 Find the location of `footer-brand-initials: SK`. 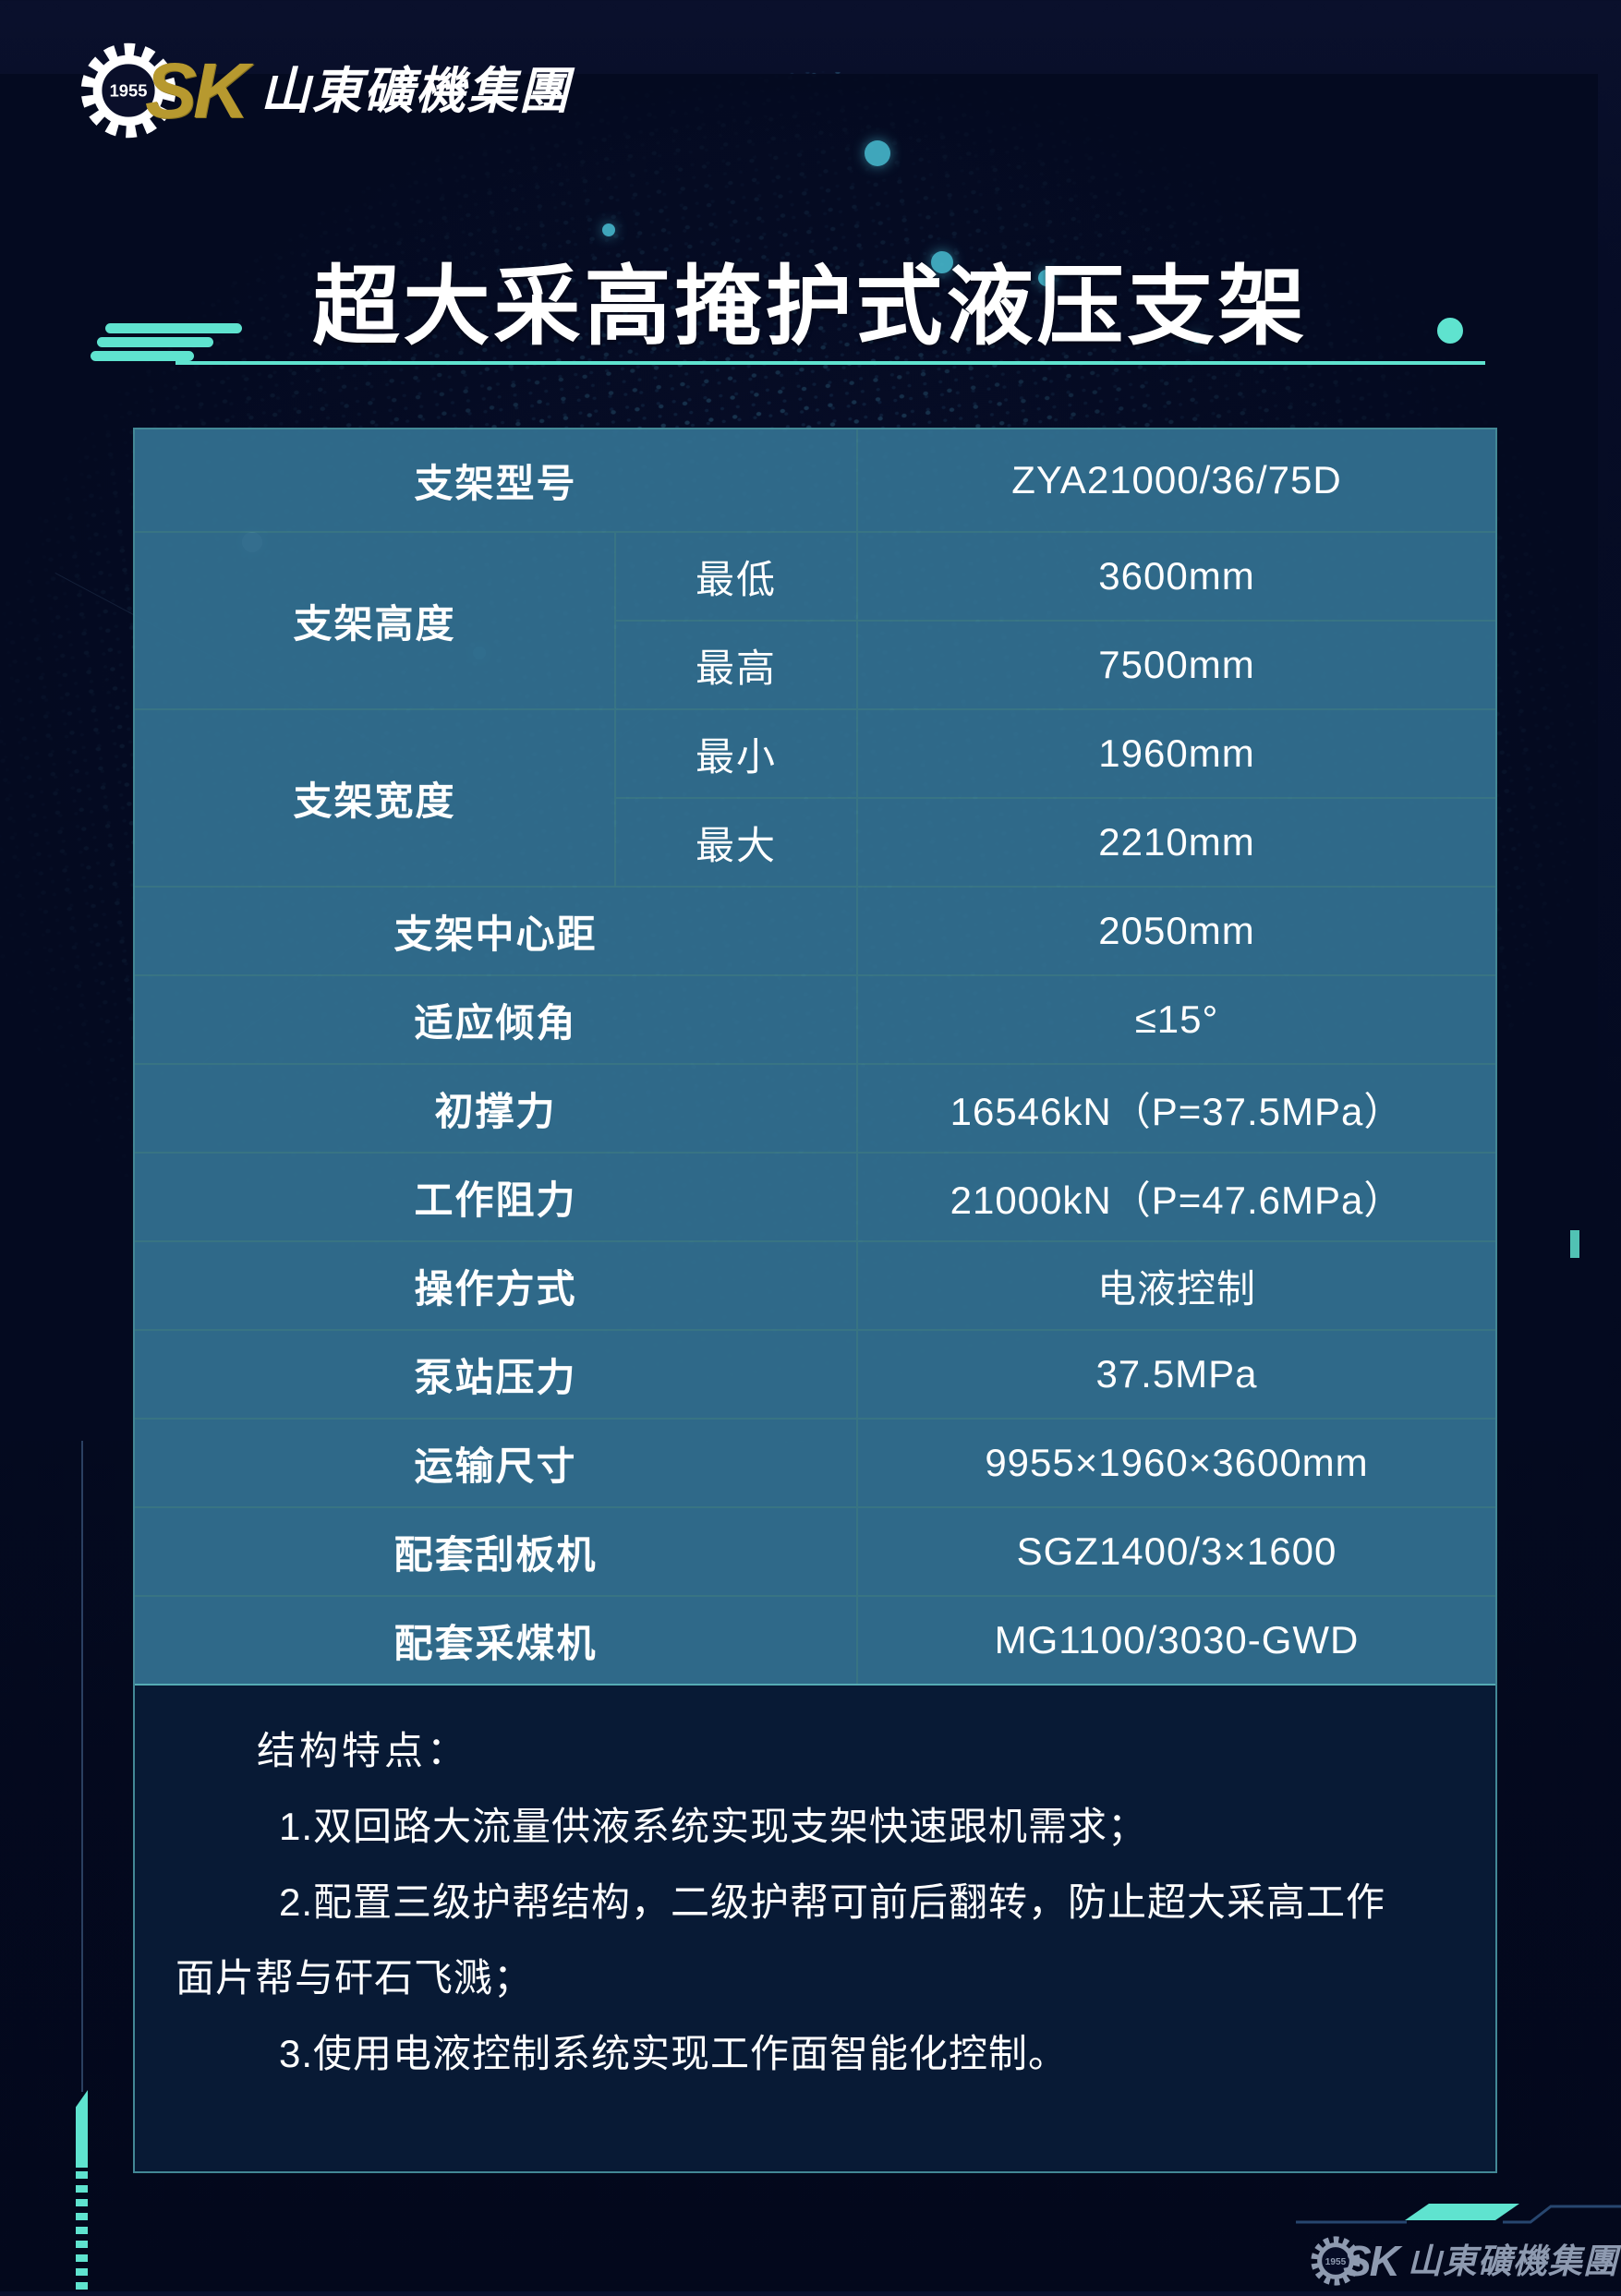

footer-brand-initials: SK is located at coordinates (1371, 2261).